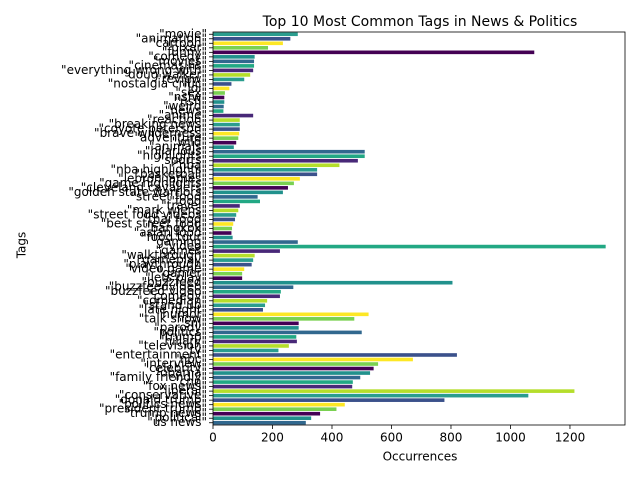 The height and width of the screenshot is (480, 640). Describe the element at coordinates (190, 359) in the screenshot. I see `y-tick-label: "nbc"` at that location.